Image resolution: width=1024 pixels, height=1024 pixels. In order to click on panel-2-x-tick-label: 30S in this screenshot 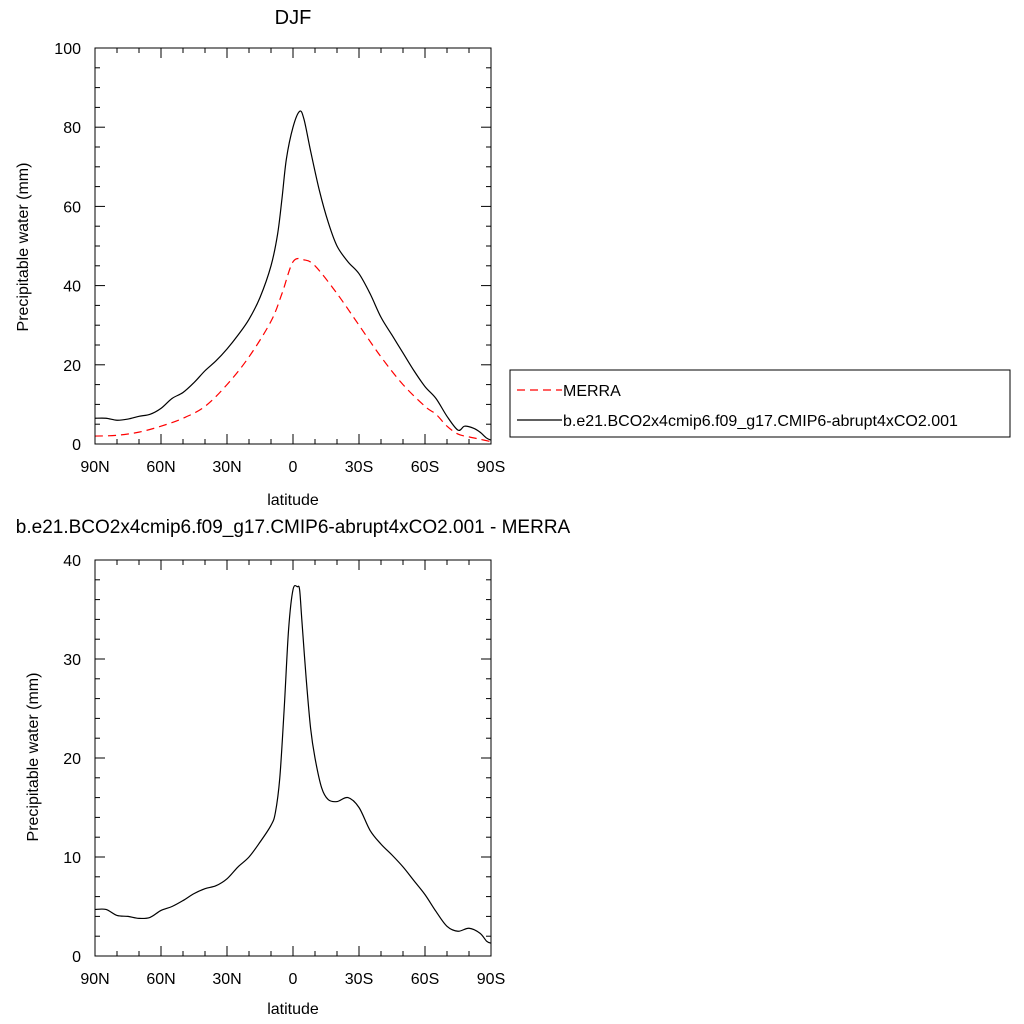, I will do `click(359, 979)`.